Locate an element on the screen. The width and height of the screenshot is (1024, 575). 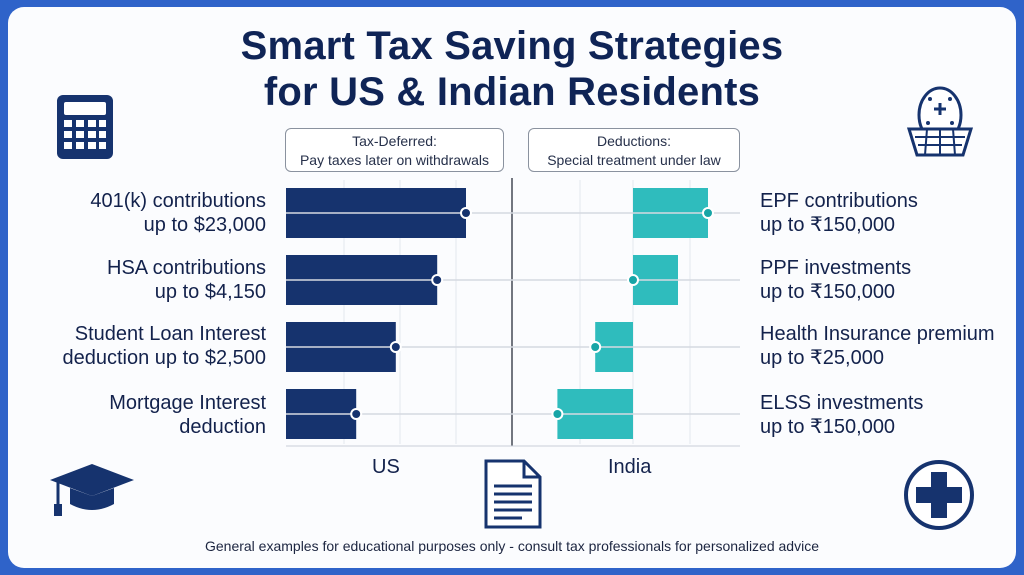
india-label-1-line2: up to ₹150,000 is located at coordinates (828, 292).